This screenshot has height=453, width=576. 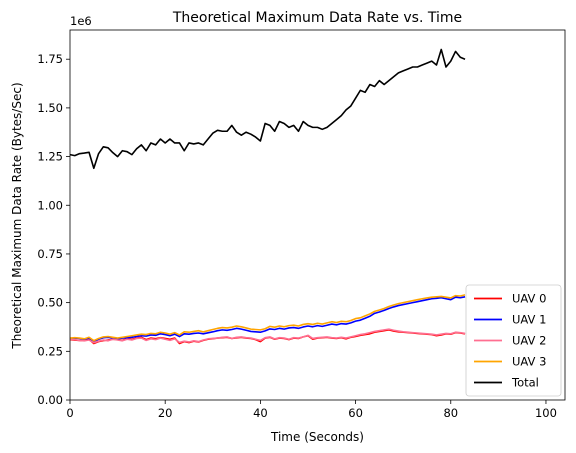 What do you see at coordinates (165, 413) in the screenshot?
I see `x-tick-label: 20` at bounding box center [165, 413].